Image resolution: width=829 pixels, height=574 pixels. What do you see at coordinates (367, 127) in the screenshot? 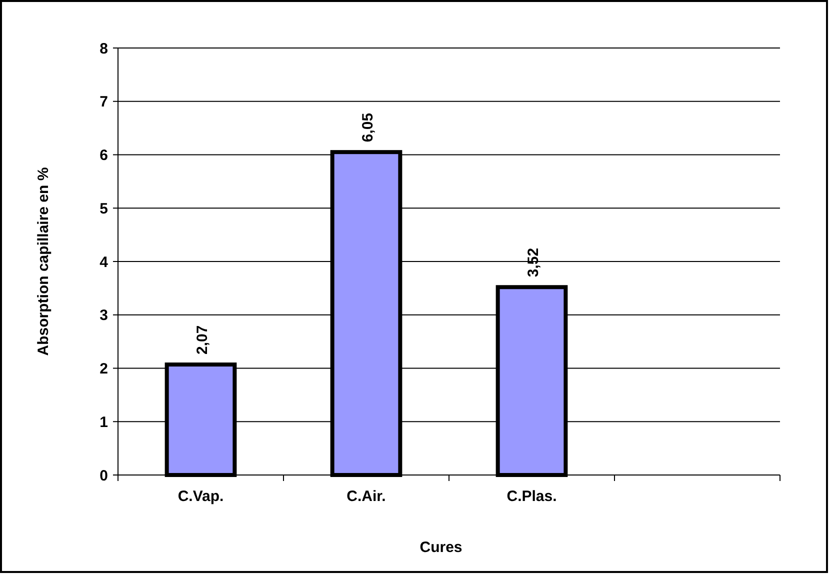
I see `data-label: 6,05` at bounding box center [367, 127].